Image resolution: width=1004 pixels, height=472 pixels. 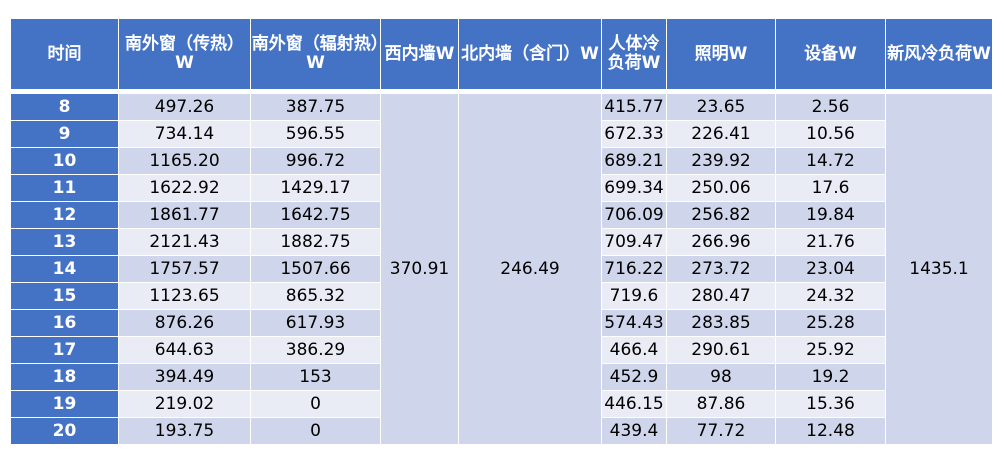 What do you see at coordinates (721, 431) in the screenshot?
I see `cell-lighting: 77.72` at bounding box center [721, 431].